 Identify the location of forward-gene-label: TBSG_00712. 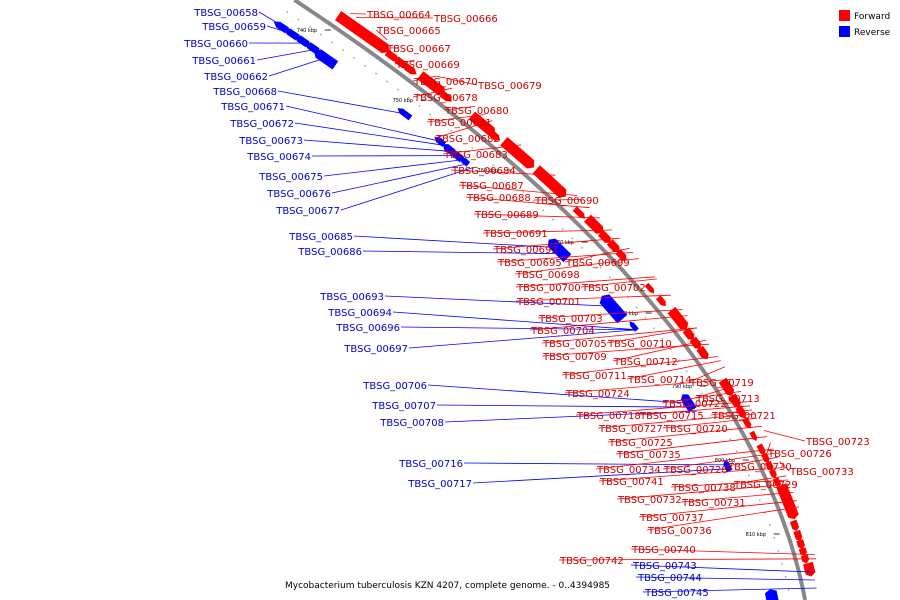
(645, 362).